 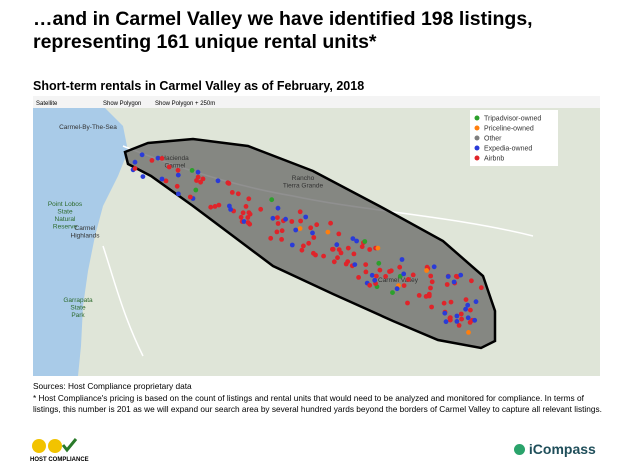 What do you see at coordinates (562, 449) in the screenshot?
I see `logo-text: iCompass` at bounding box center [562, 449].